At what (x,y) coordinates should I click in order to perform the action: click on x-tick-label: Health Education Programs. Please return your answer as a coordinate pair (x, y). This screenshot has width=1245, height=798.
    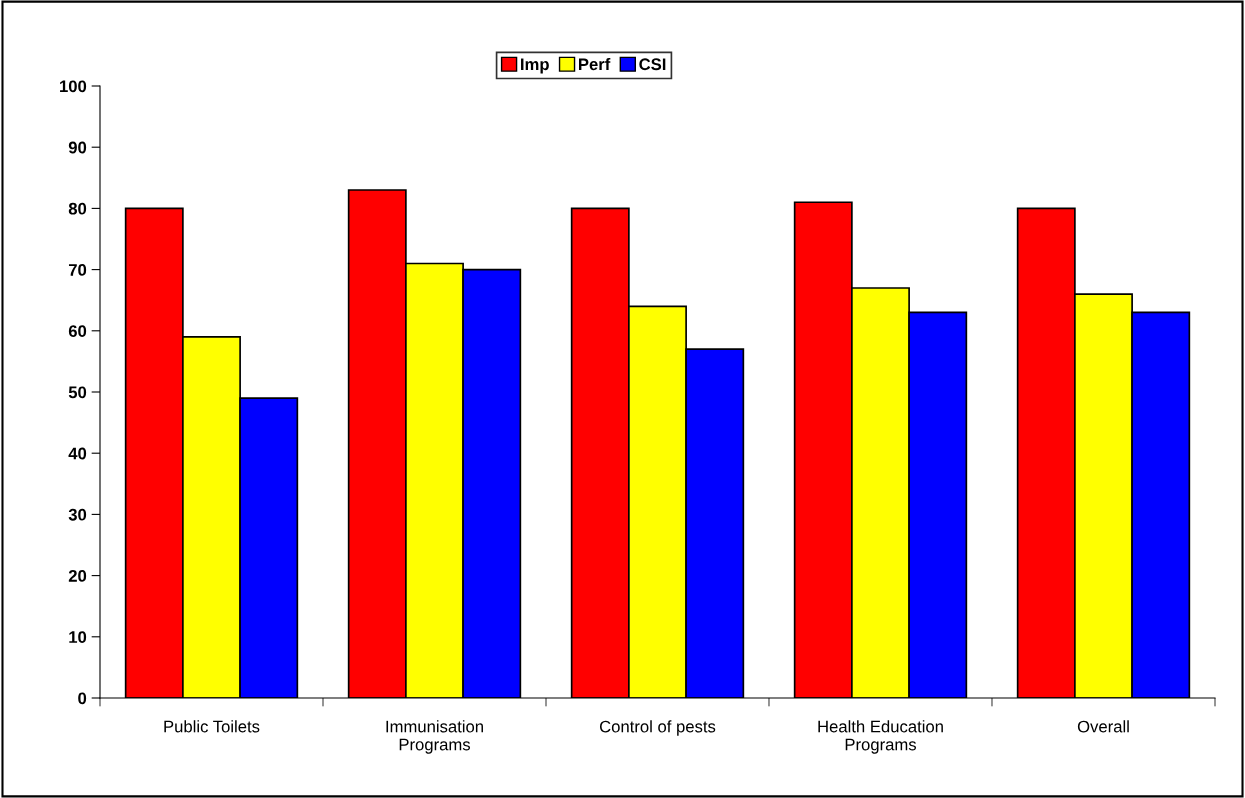
    Looking at the image, I should click on (880, 737).